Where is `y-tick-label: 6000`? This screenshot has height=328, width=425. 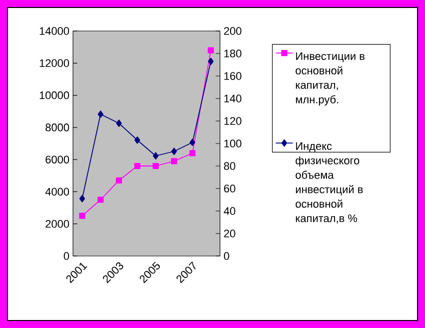
y-tick-label: 6000 is located at coordinates (58, 160).